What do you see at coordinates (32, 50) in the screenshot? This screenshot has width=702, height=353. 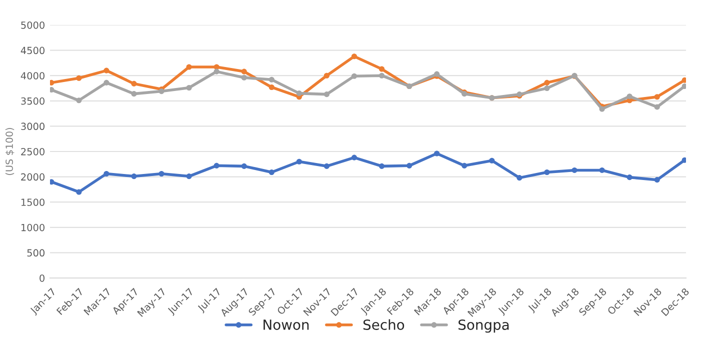 I see `y-tick-label: 4500` at bounding box center [32, 50].